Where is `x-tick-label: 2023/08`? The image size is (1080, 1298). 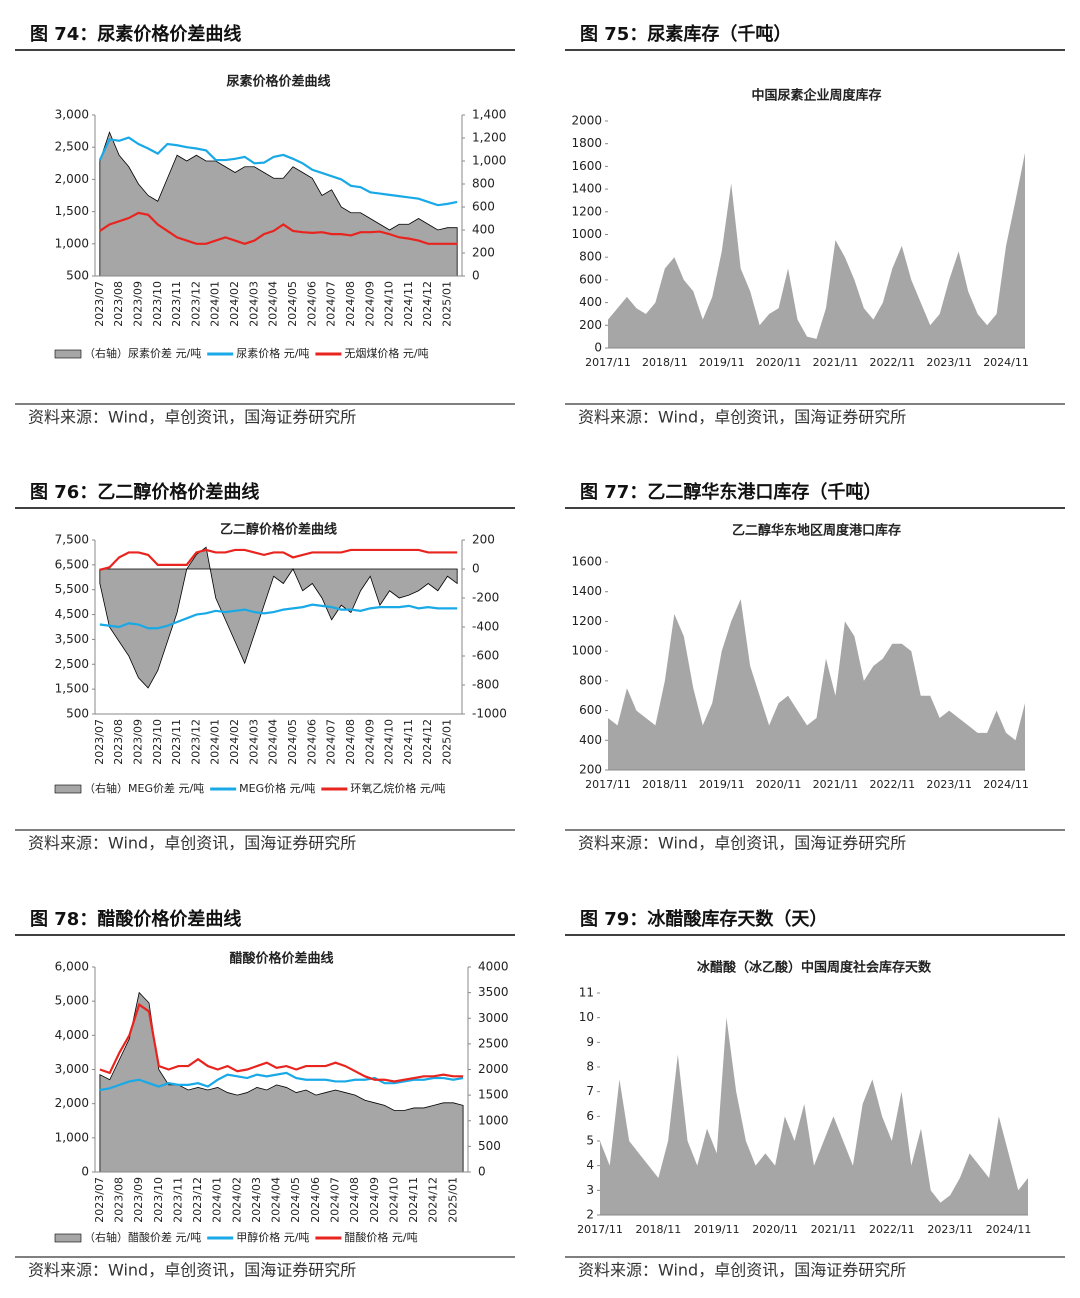 x-tick-label: 2023/08 is located at coordinates (119, 1200).